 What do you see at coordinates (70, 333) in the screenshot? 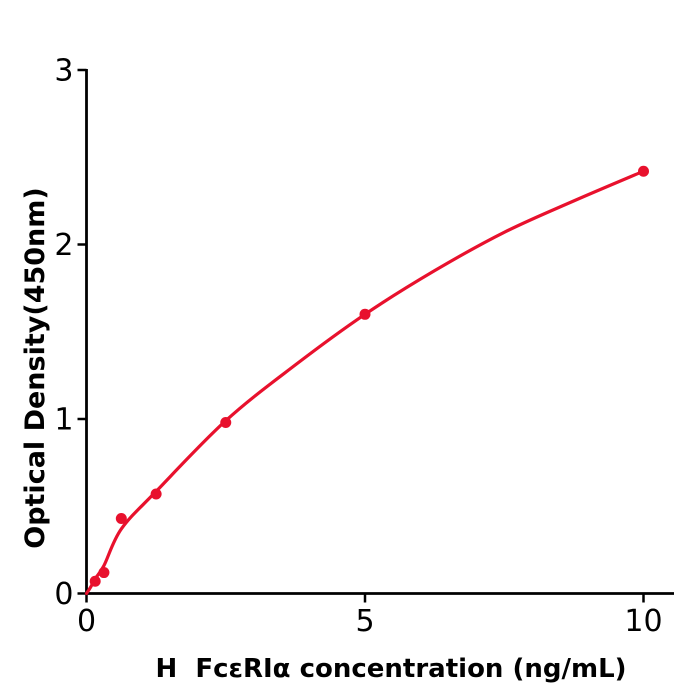
I see `y-axis-ticks: 0 1 2 3` at bounding box center [70, 333].